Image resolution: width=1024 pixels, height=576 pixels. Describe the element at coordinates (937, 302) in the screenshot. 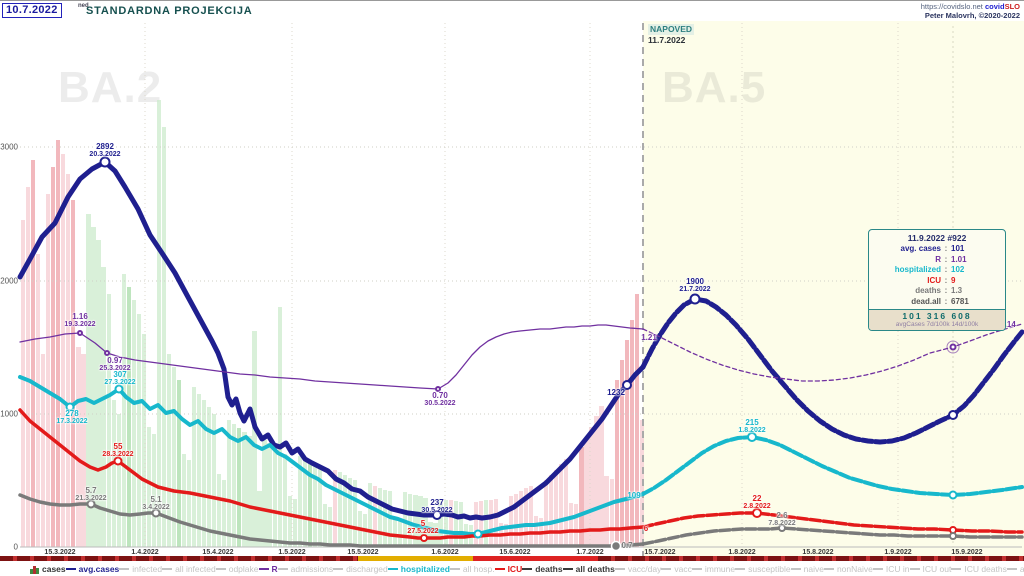

I see `info-row-dead-all: dead.all:6781` at that location.